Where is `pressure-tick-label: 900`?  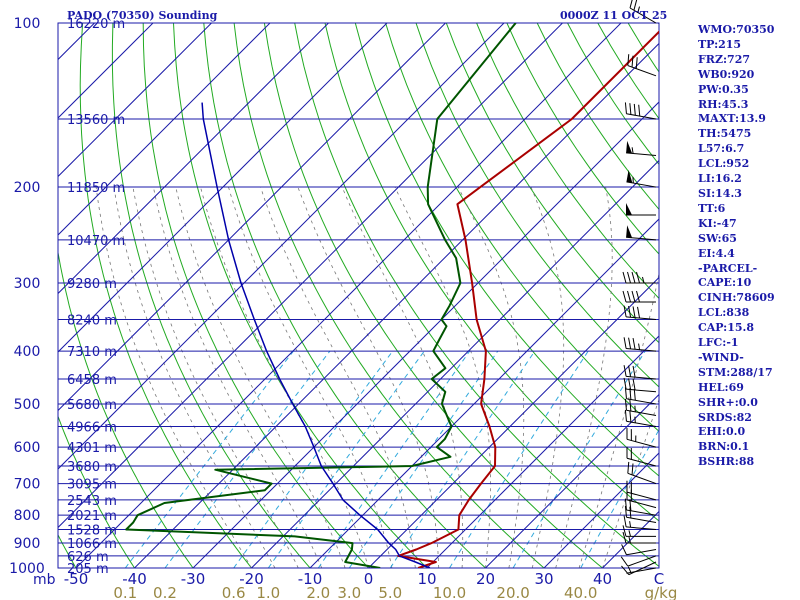 pressure-tick-label: 900 is located at coordinates (27, 544).